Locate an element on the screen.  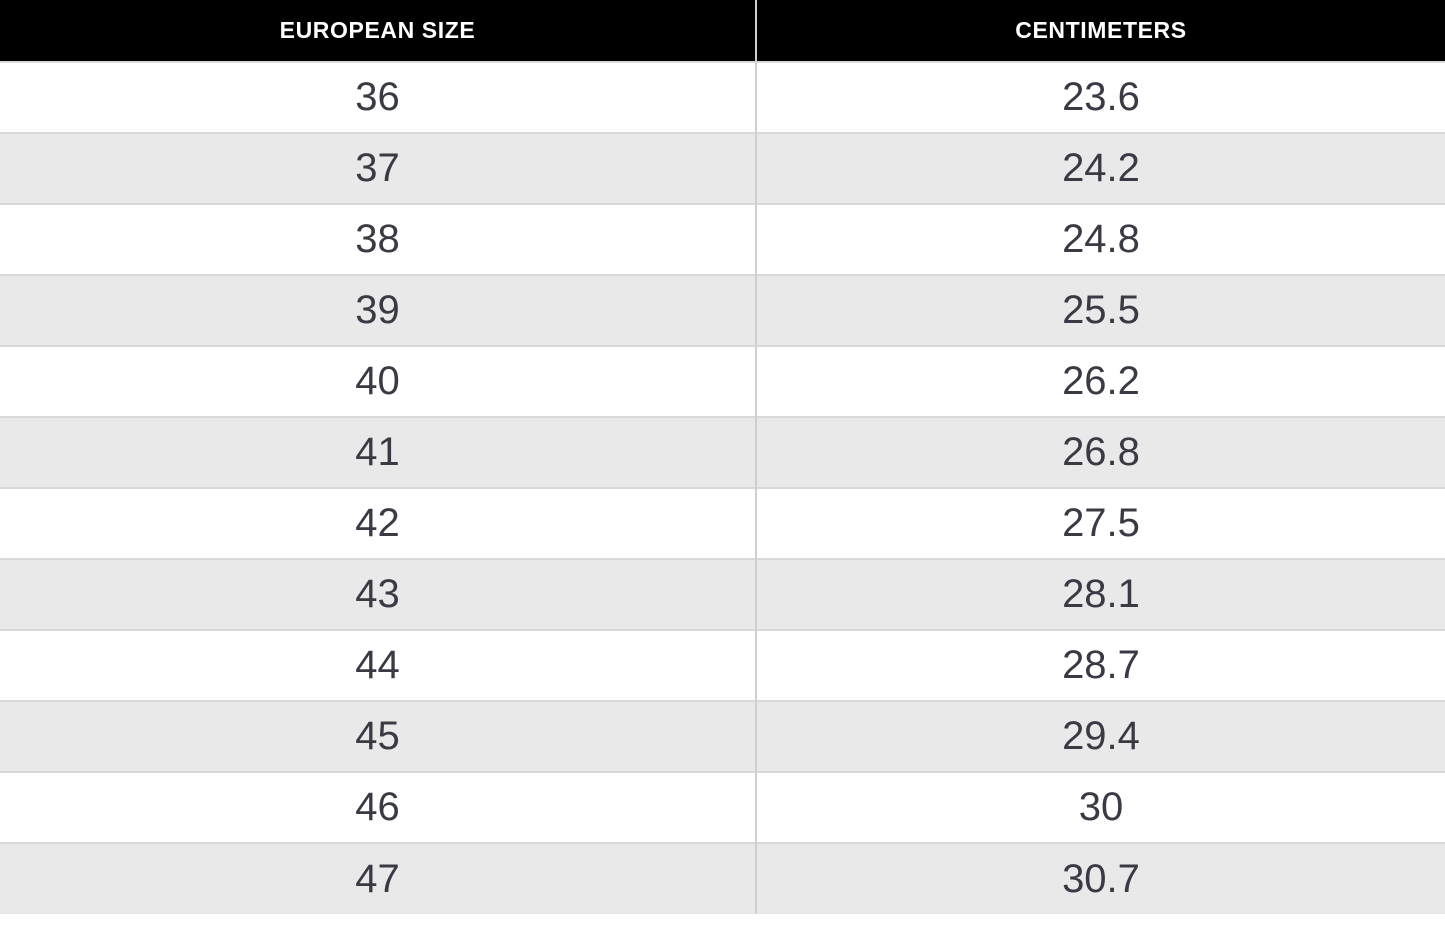
cell-european-size: 38 is located at coordinates (378, 239).